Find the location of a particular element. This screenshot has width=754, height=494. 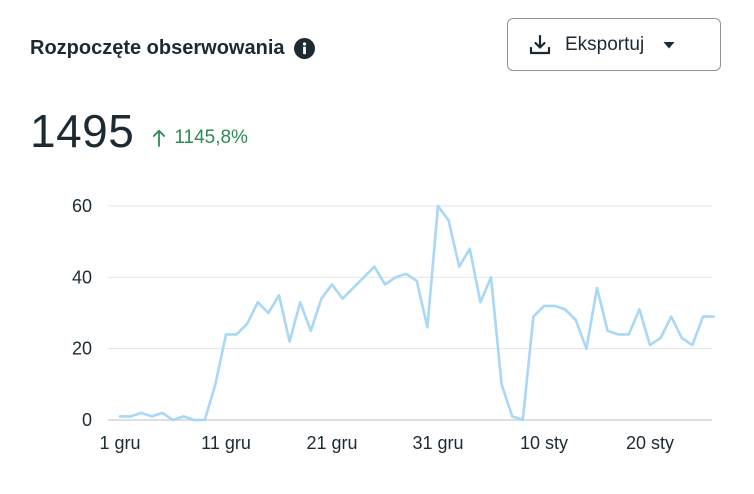

card-title: Rozpoczęte obserwowania is located at coordinates (157, 47).